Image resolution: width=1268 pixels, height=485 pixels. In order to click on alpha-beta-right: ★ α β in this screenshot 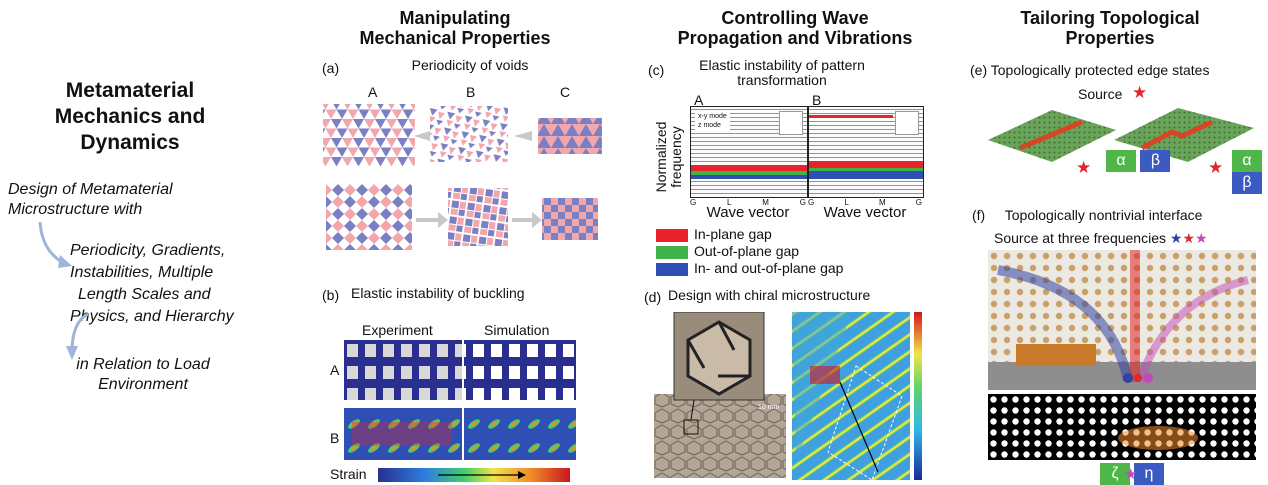, I will do `click(1238, 172)`.